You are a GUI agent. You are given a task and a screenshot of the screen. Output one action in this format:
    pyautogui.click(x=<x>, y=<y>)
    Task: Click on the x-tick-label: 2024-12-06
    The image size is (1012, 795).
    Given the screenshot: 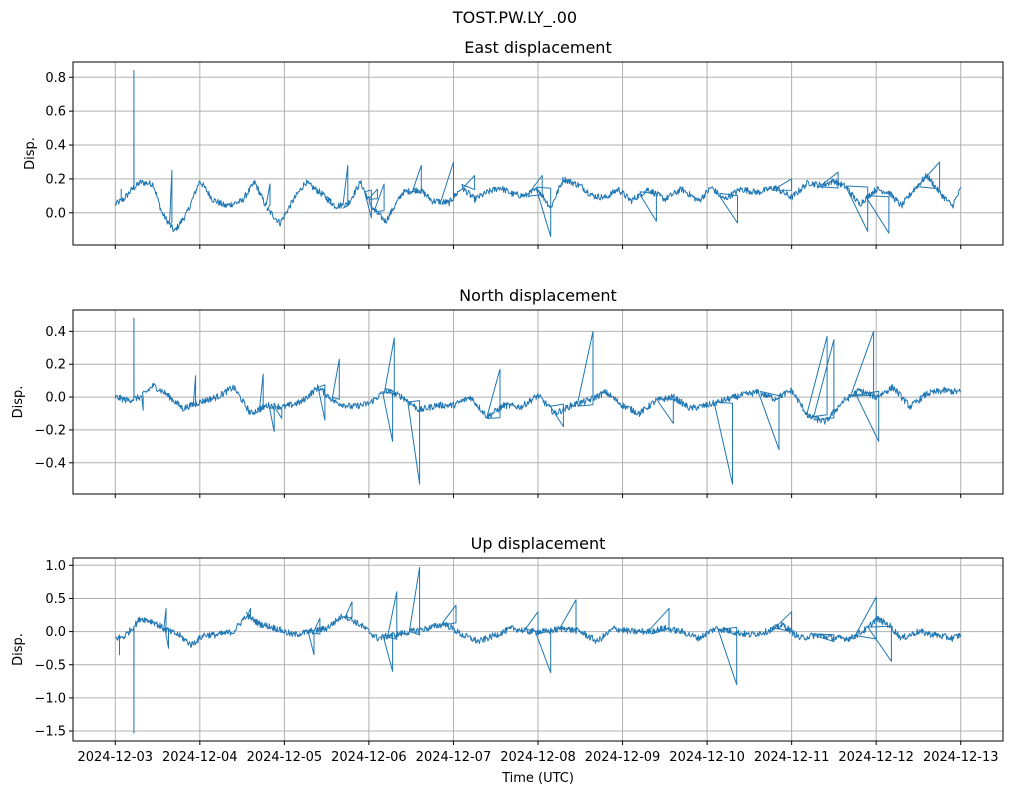 What is the action you would take?
    pyautogui.click(x=369, y=757)
    